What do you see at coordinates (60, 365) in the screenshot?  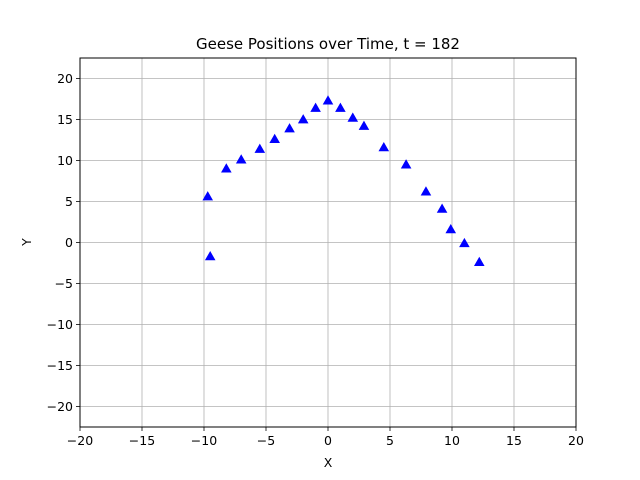 I see `y-tick-label: −15` at bounding box center [60, 365].